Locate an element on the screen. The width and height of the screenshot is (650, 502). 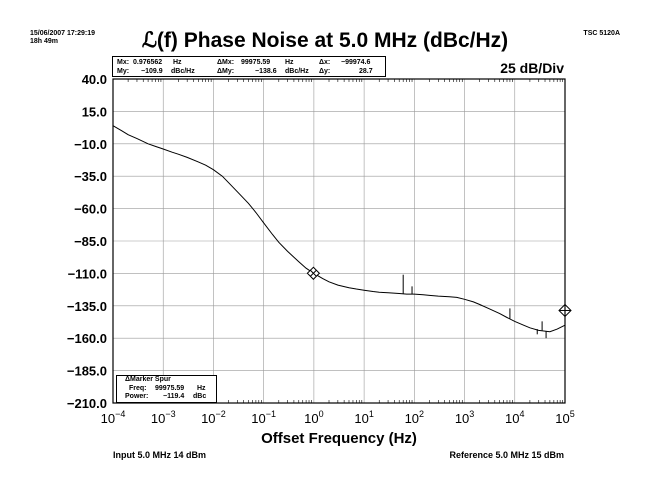
readout-label-mx: Mx: is located at coordinates (123, 62).